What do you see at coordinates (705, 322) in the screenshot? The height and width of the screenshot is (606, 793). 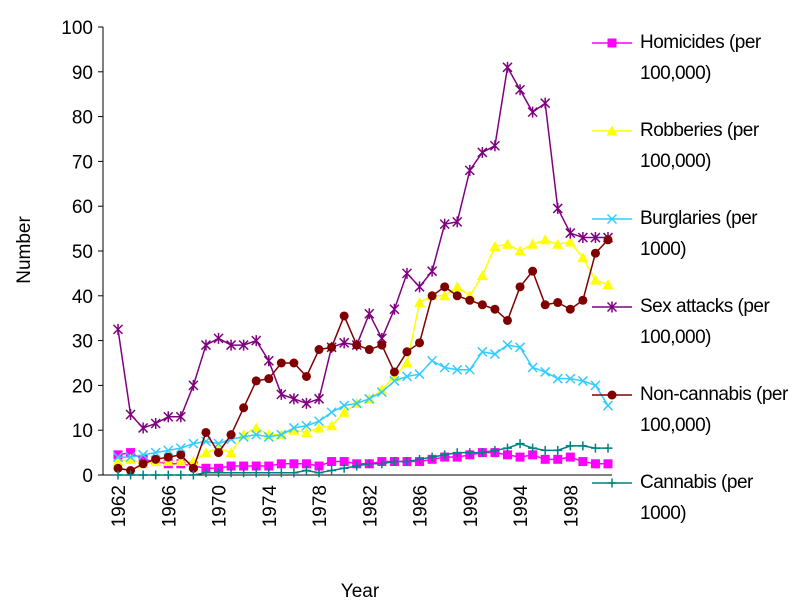 I see `legend-label: Sex attacks (per 100,000)` at bounding box center [705, 322].